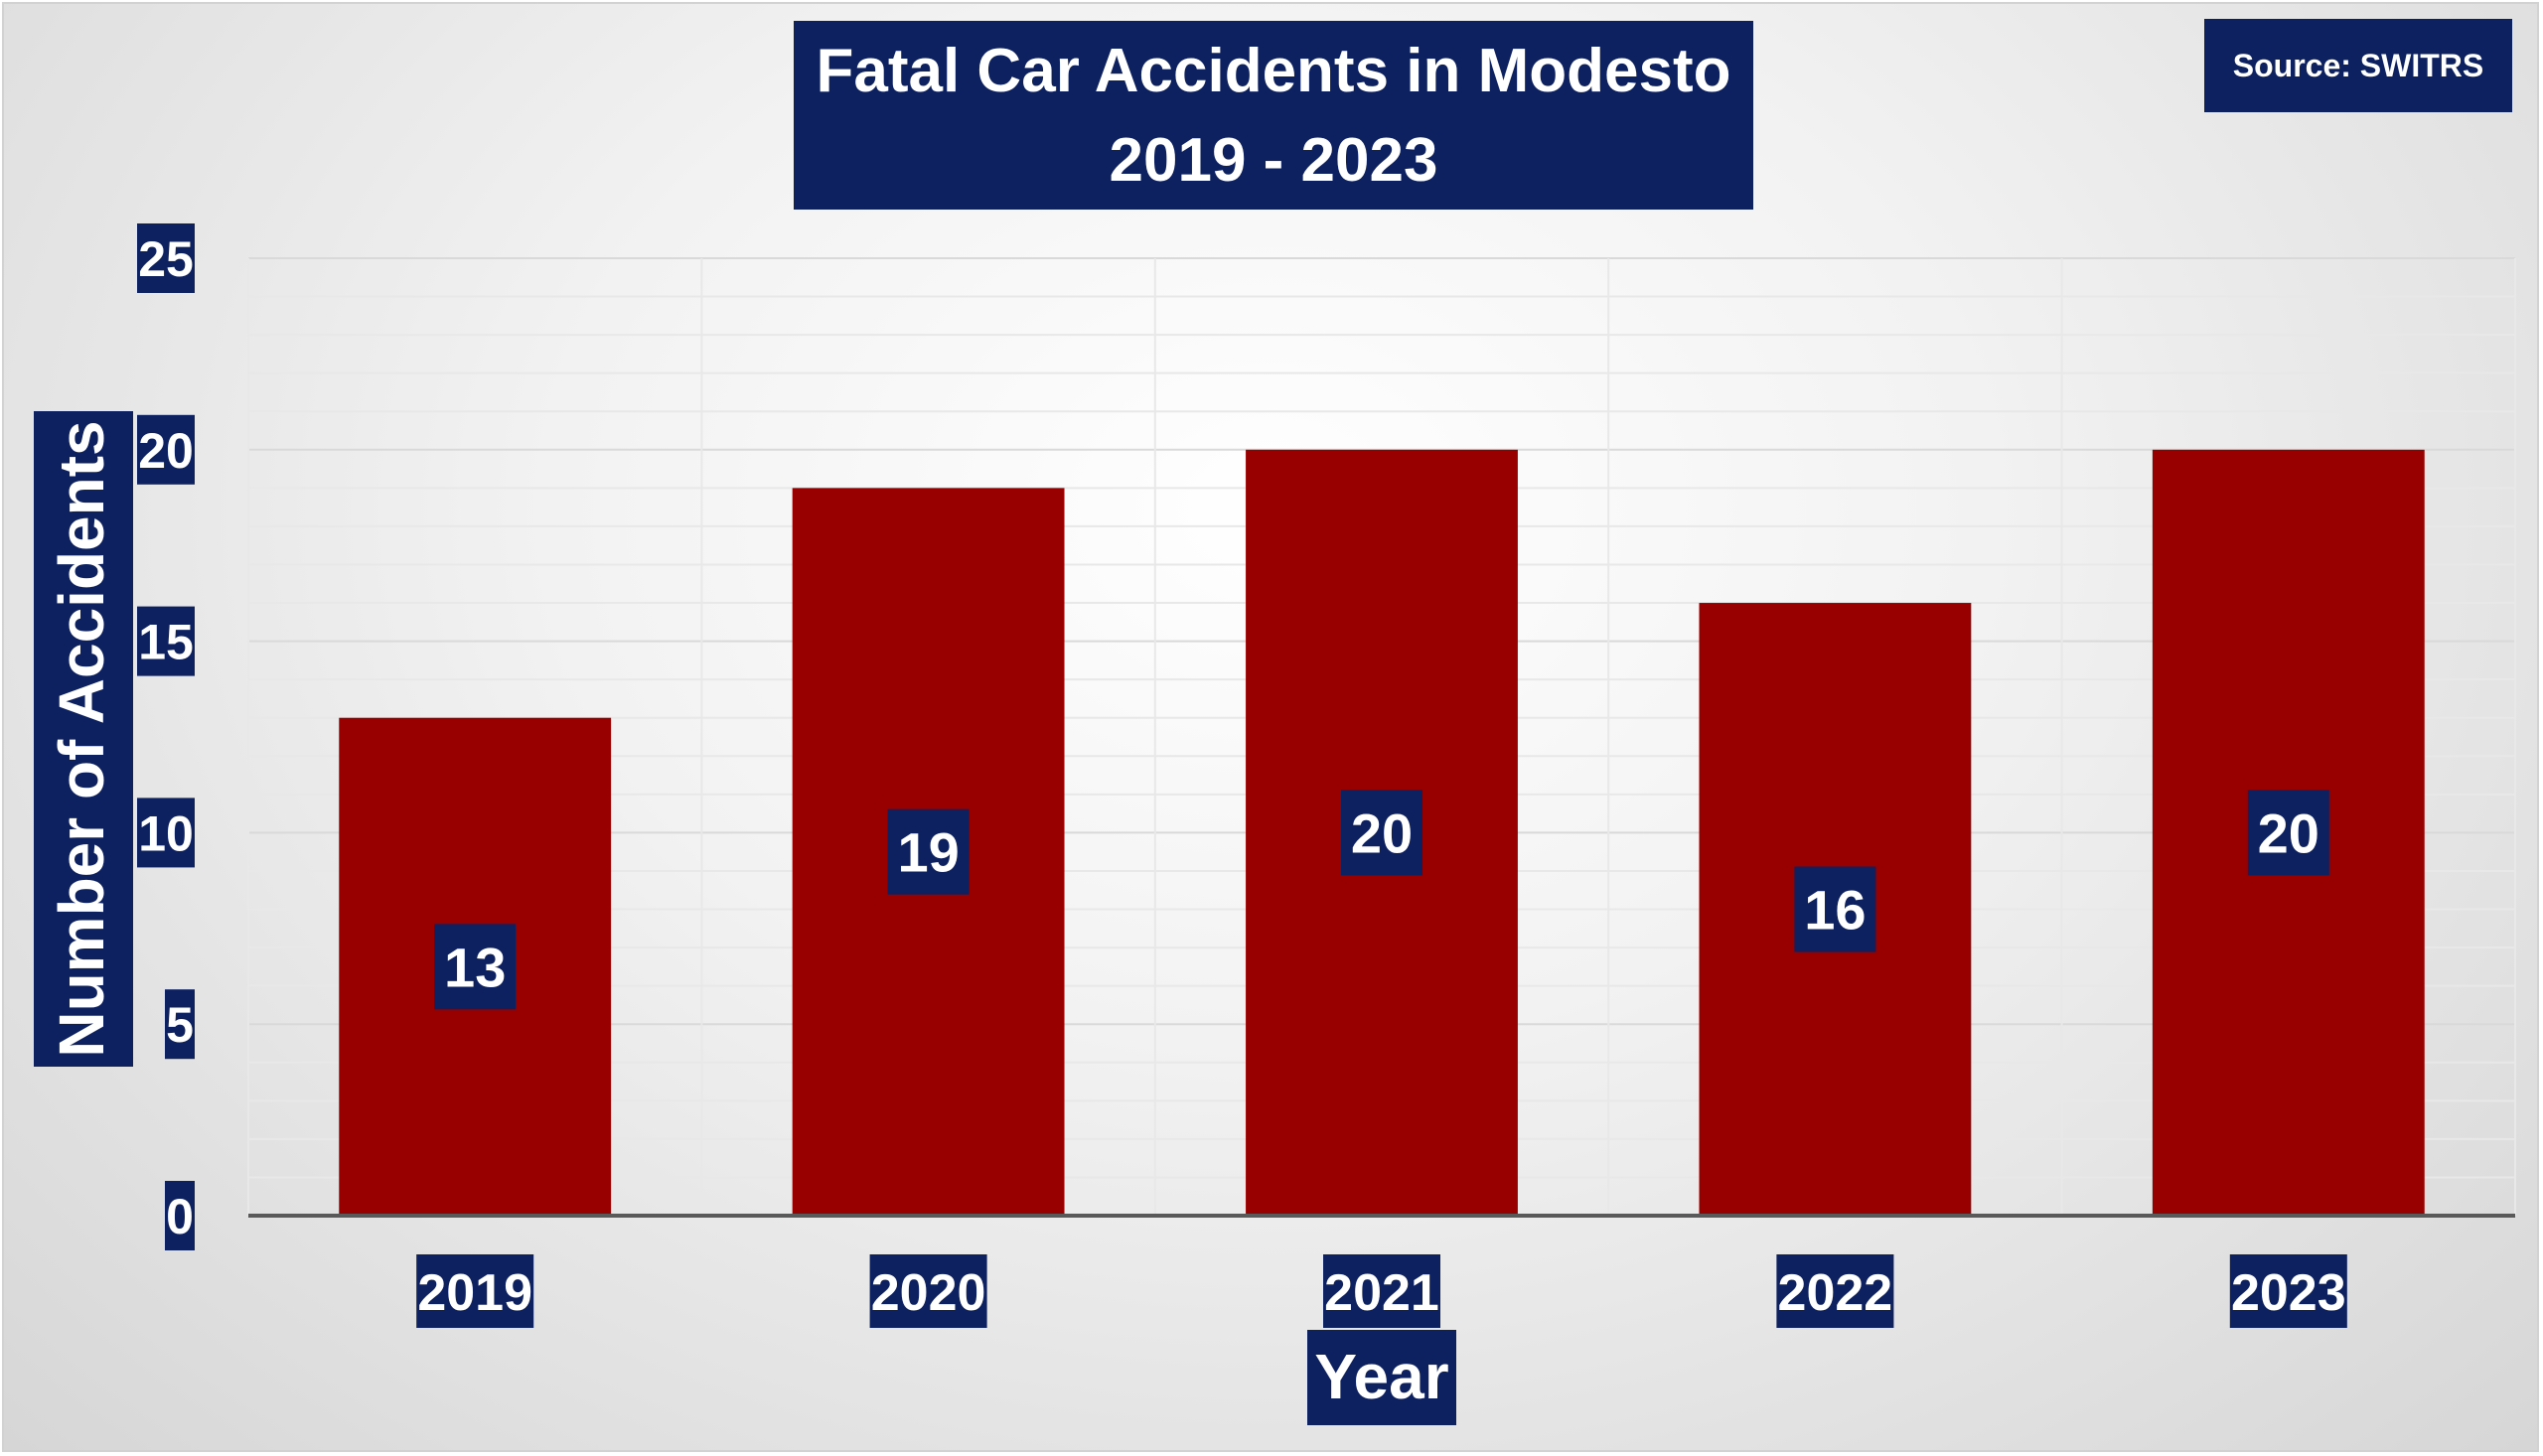 Image resolution: width=2543 pixels, height=1456 pixels. I want to click on data-label-2020: 19, so click(928, 852).